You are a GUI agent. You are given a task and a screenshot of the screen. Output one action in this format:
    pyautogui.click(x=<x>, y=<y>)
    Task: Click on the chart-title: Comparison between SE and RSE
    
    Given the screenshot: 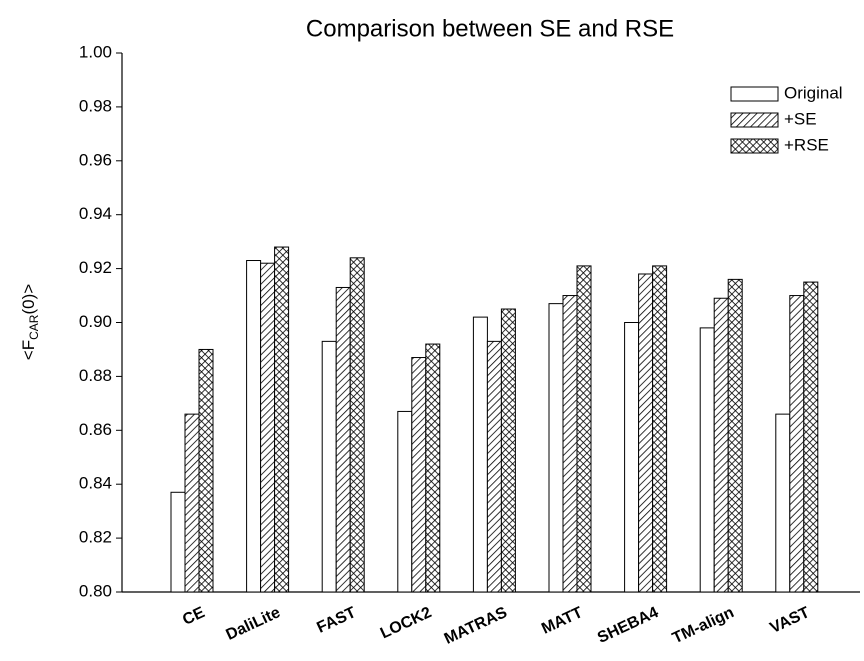 What is the action you would take?
    pyautogui.click(x=490, y=28)
    